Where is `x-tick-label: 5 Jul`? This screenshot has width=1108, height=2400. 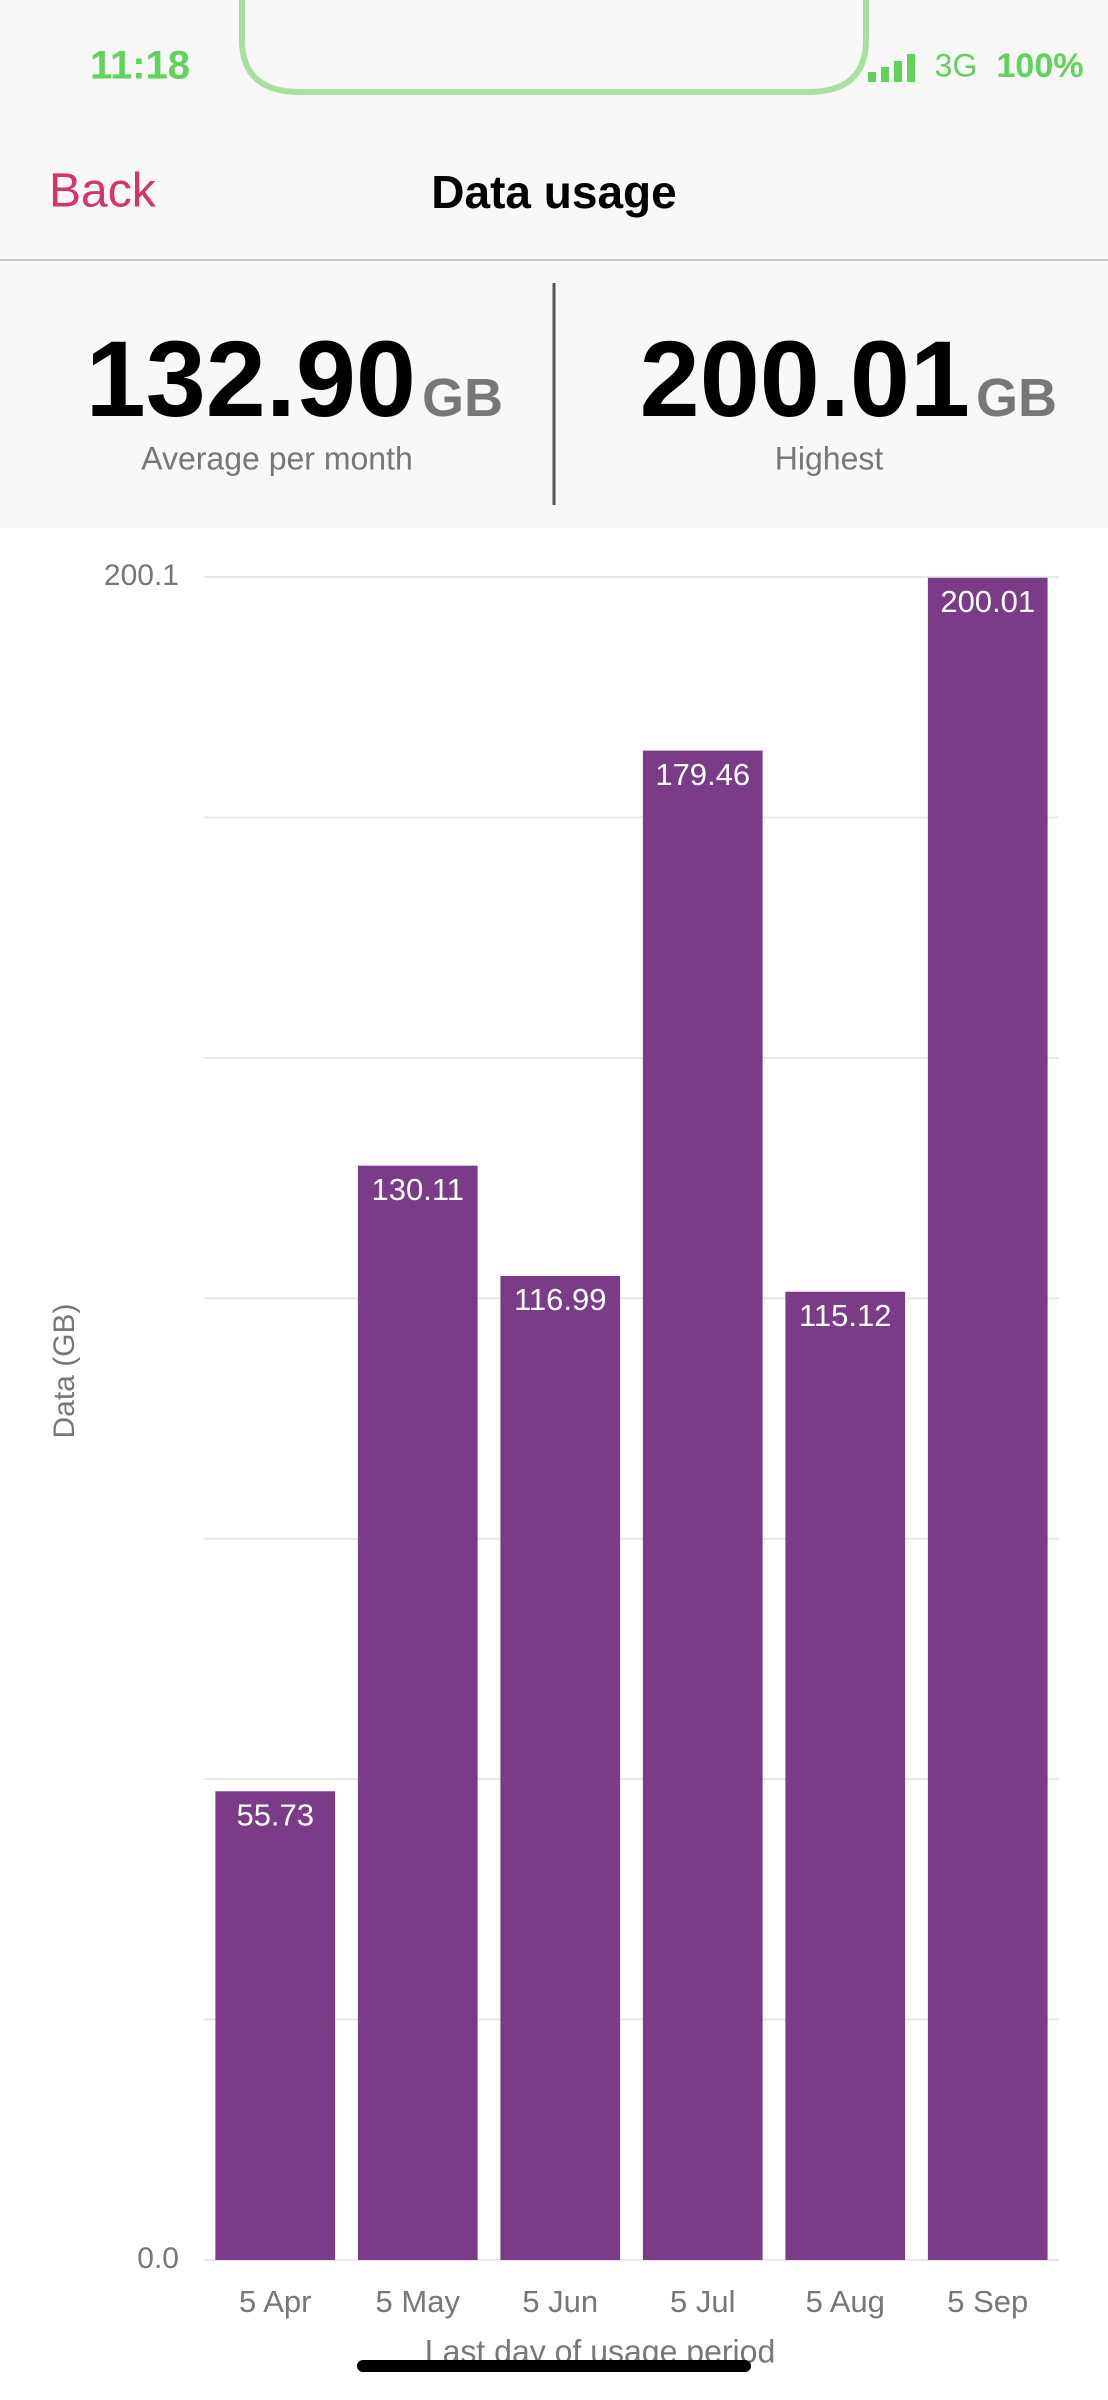 x-tick-label: 5 Jul is located at coordinates (702, 2301).